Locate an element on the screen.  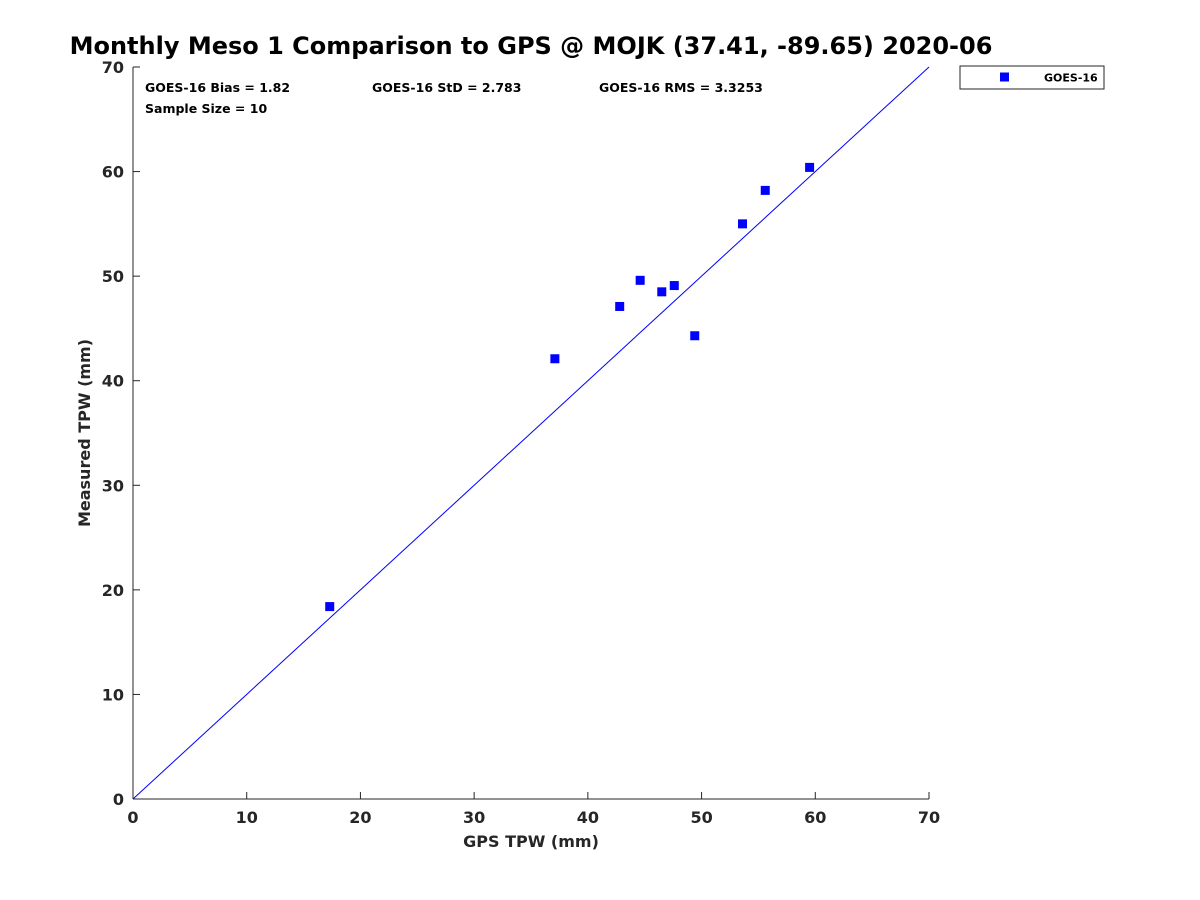
legend-box is located at coordinates (1032, 77).